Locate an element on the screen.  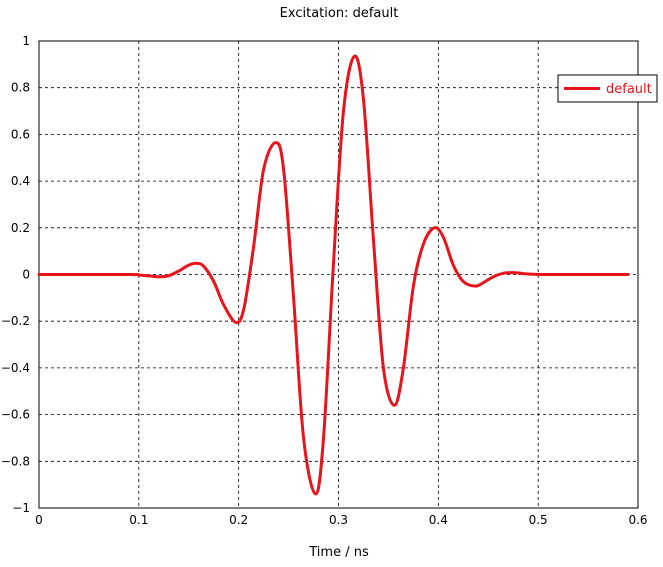
y-tick-label: −0.4 is located at coordinates (15, 368).